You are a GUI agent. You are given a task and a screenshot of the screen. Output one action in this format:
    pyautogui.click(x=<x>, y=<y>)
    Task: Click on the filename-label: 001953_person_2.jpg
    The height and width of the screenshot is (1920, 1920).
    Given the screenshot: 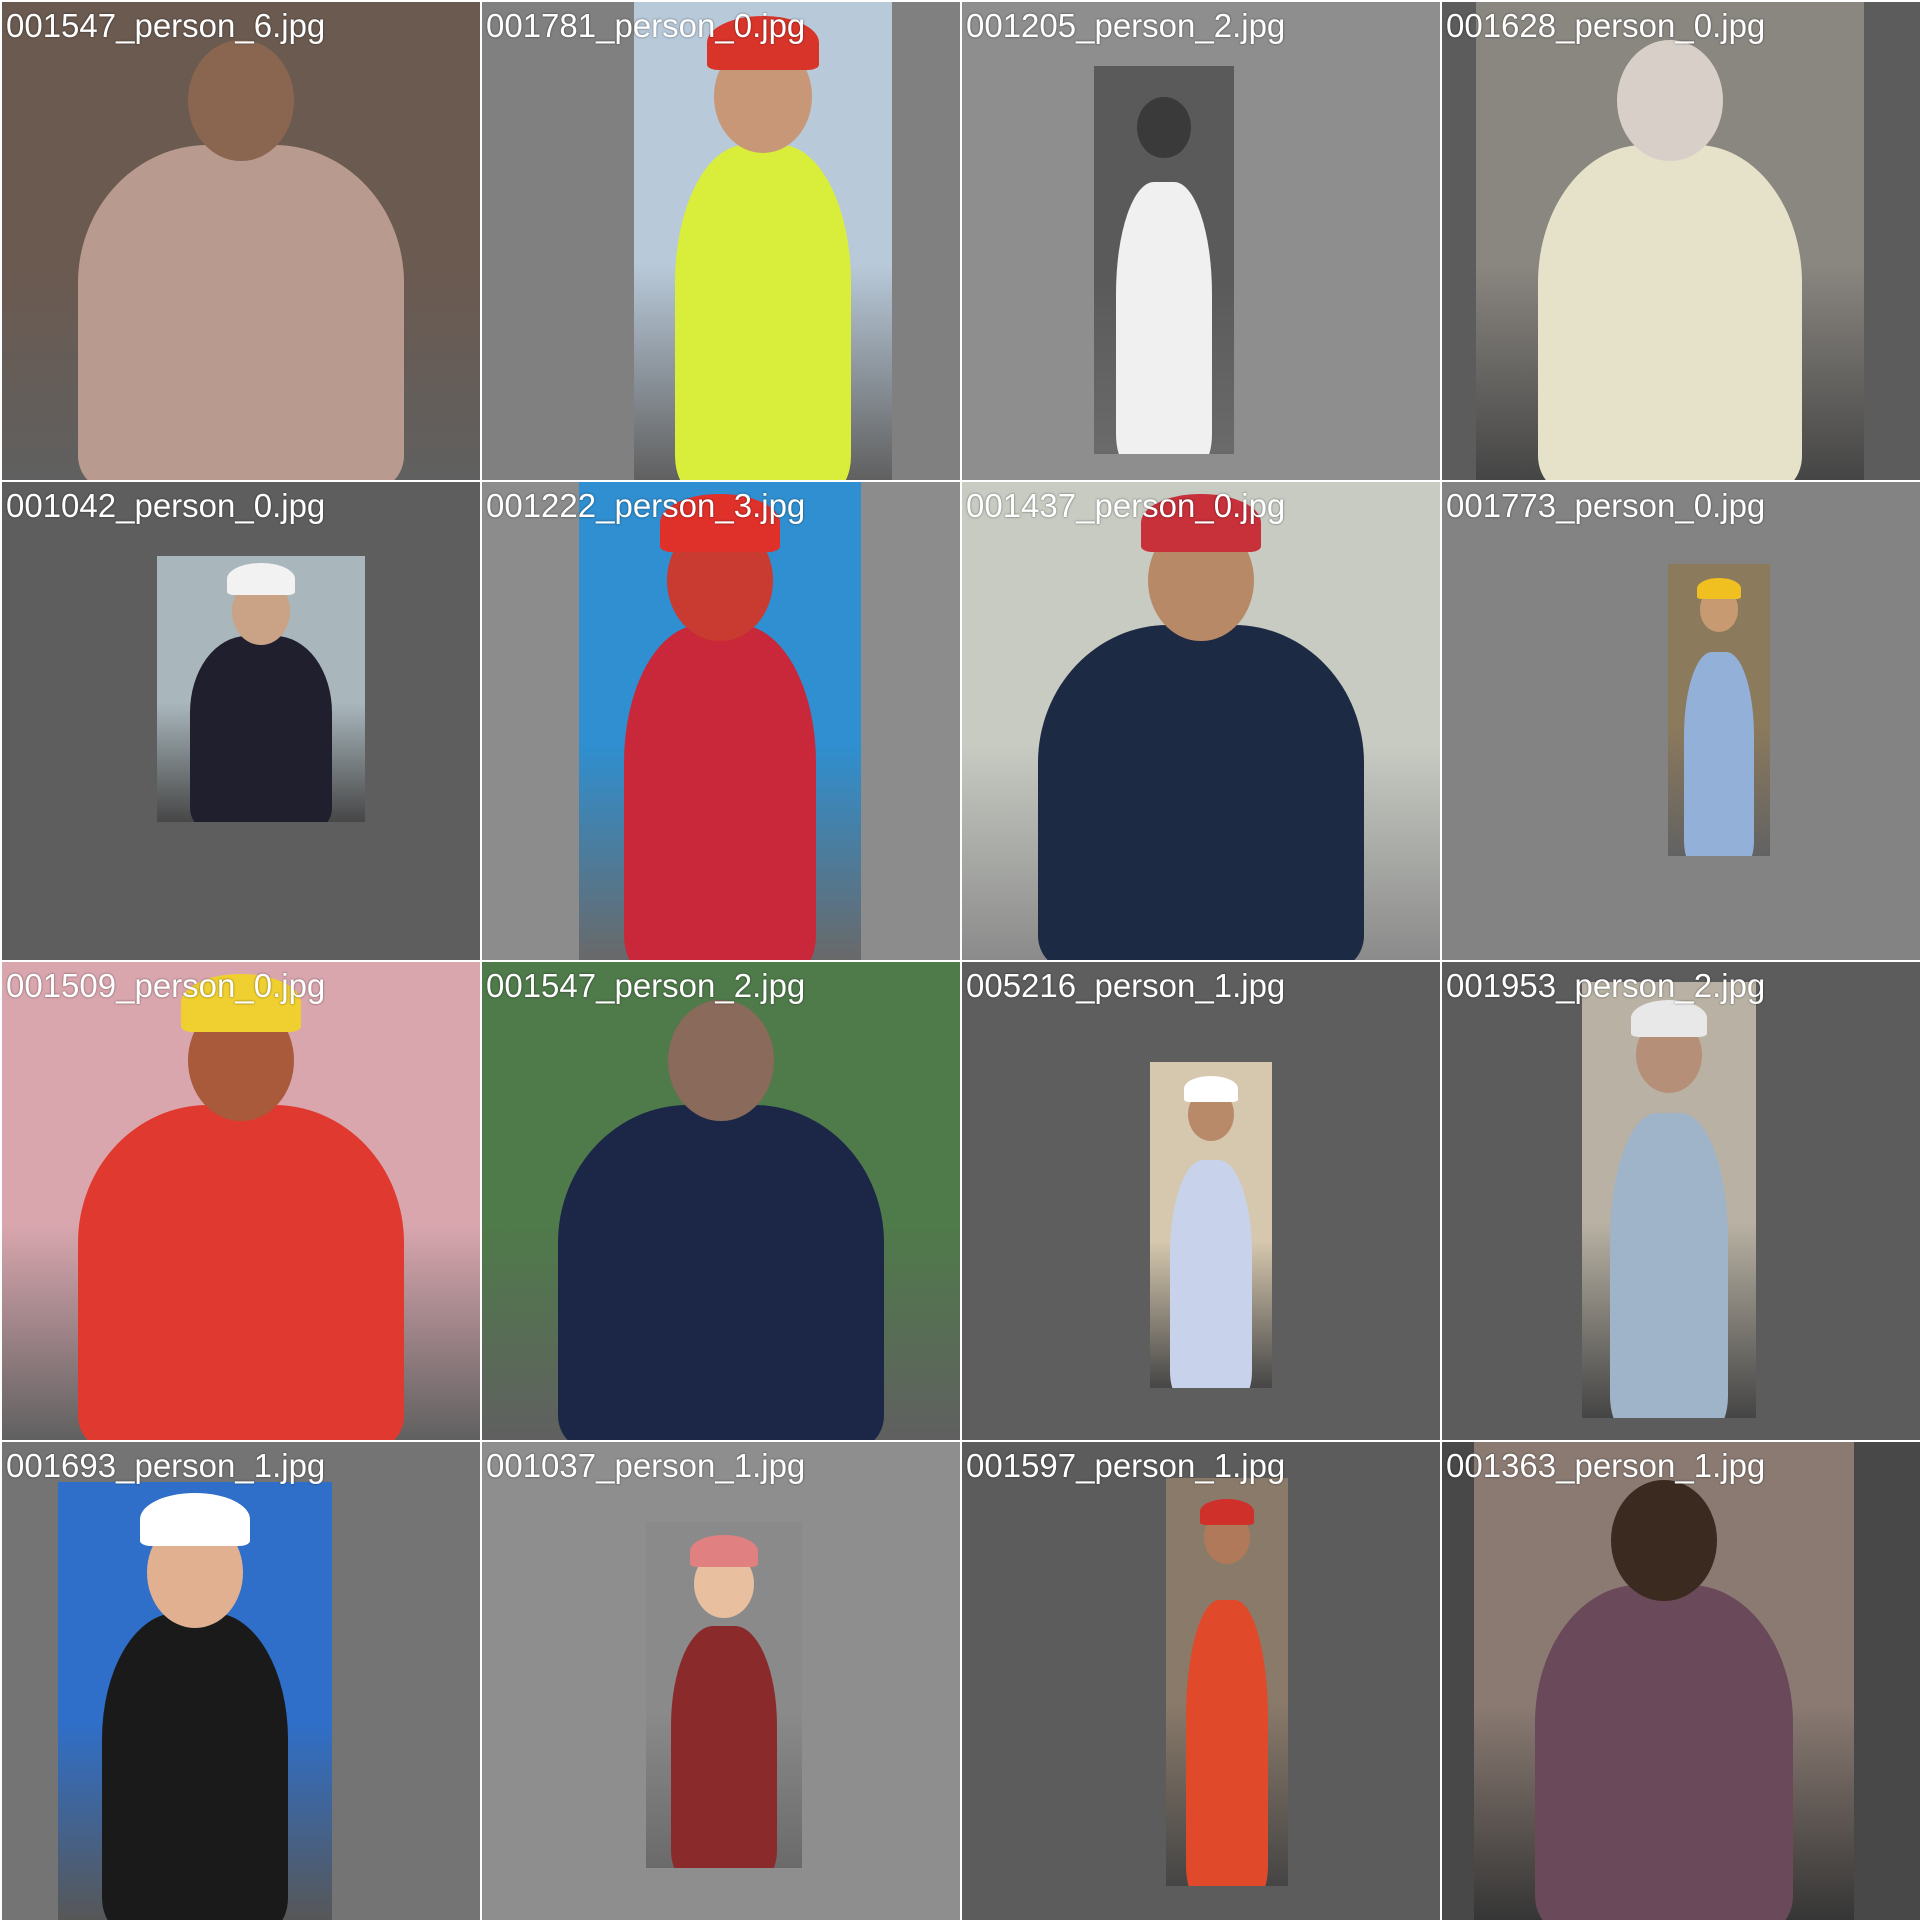 What is the action you would take?
    pyautogui.click(x=1606, y=985)
    